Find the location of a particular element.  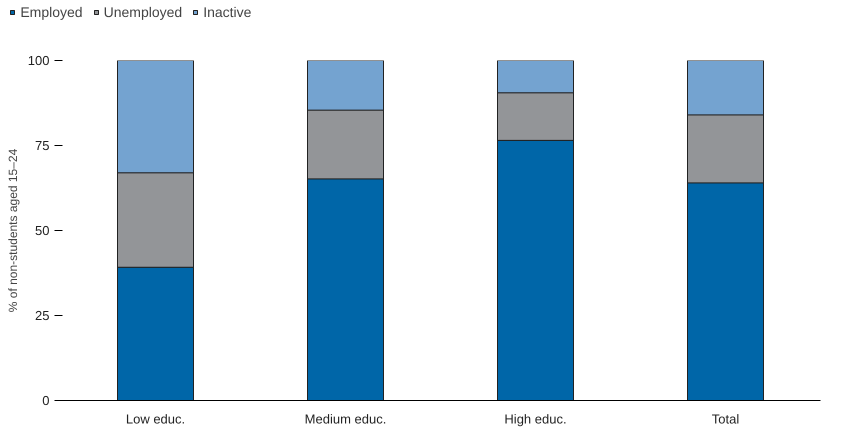

y-tick-label: 100 is located at coordinates (39, 60).